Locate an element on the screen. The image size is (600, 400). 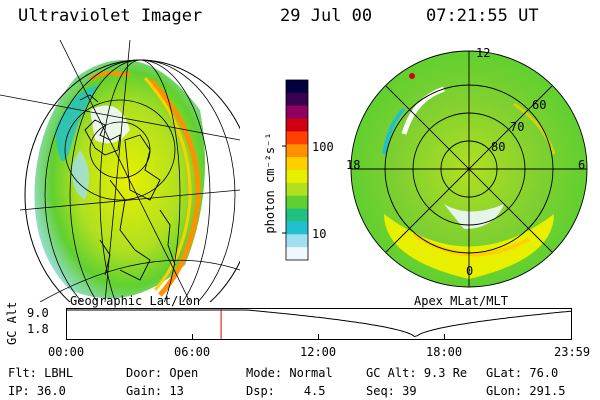
status-mode: Mode: Normal is located at coordinates (289, 373).